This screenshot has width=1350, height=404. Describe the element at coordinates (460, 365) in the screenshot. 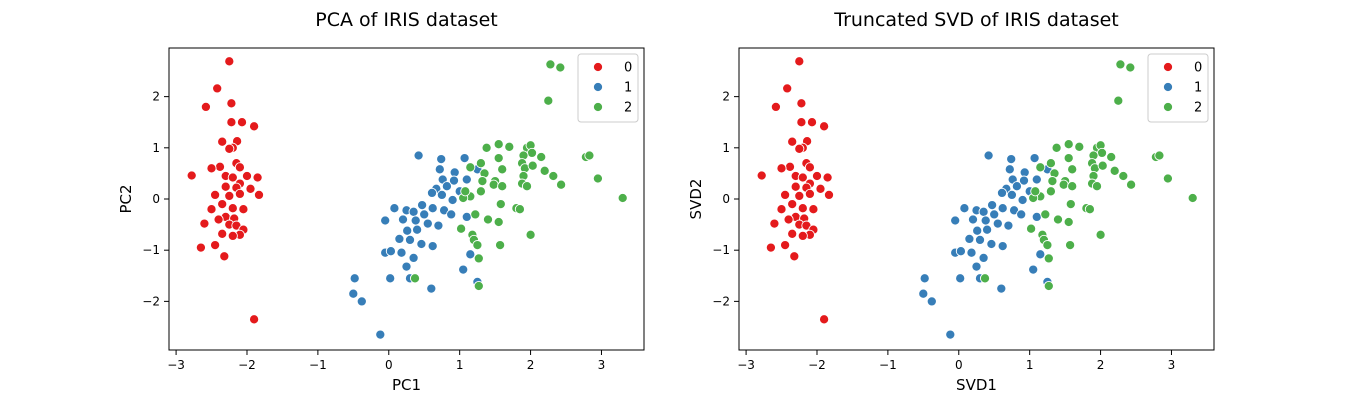

I see `chart1-x-tick-label: 1` at that location.